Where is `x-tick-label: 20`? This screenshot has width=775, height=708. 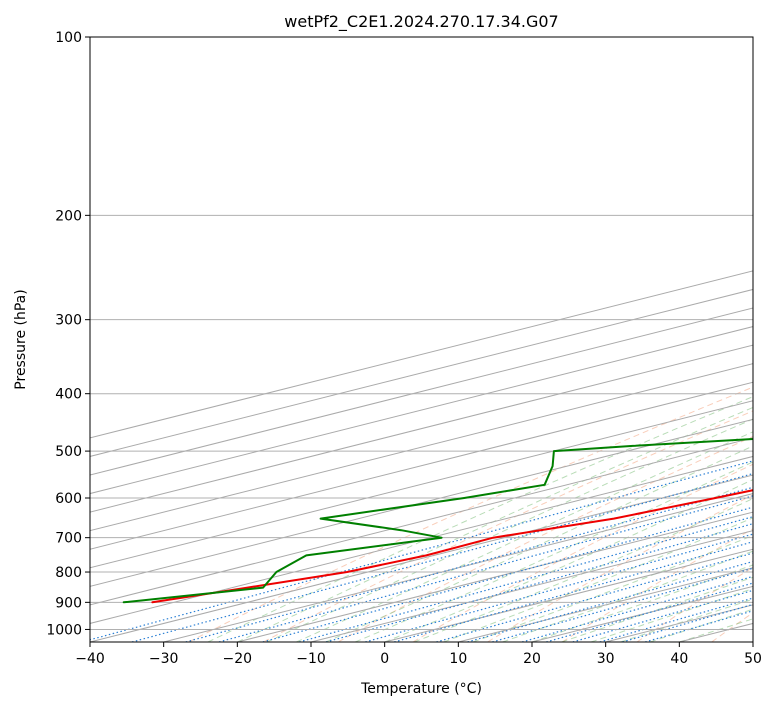 x-tick-label: 20 is located at coordinates (532, 659).